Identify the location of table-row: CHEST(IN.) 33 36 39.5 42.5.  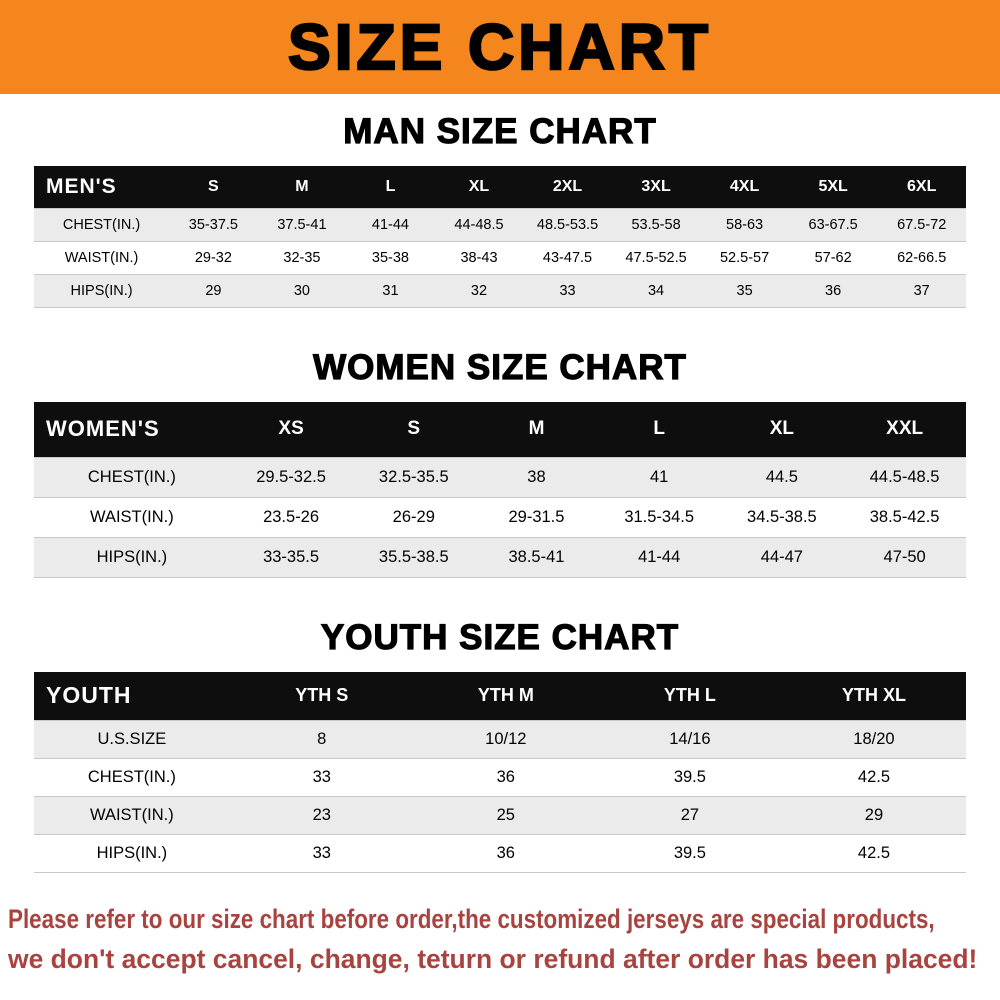
(500, 777).